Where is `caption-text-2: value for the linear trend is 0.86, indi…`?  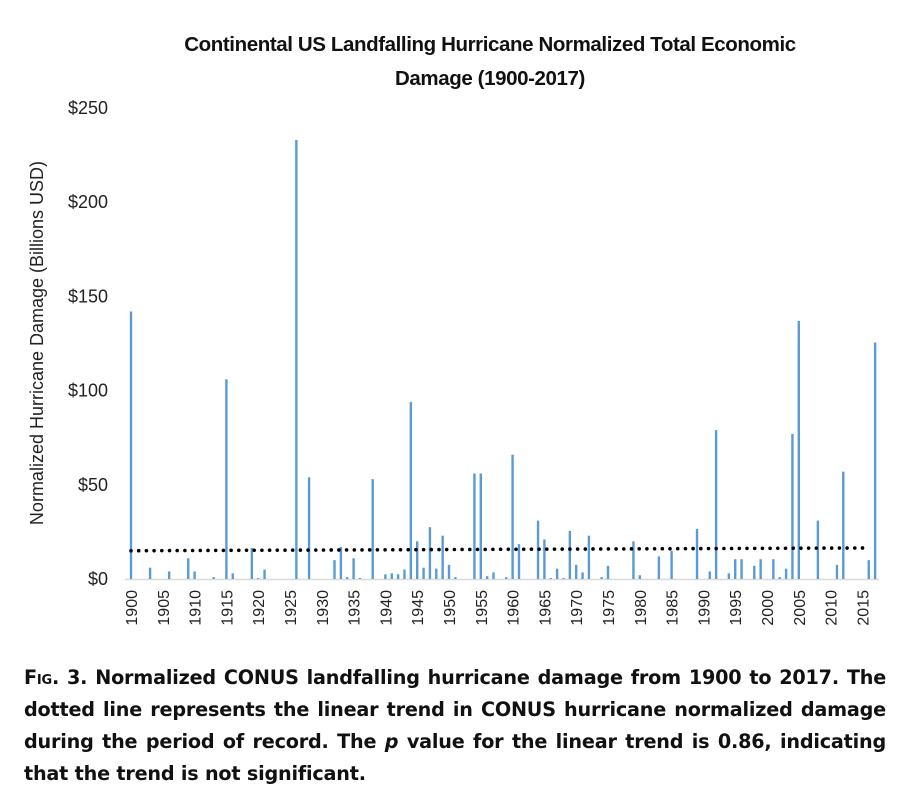 caption-text-2: value for the linear trend is 0.86, indi… is located at coordinates (455, 757).